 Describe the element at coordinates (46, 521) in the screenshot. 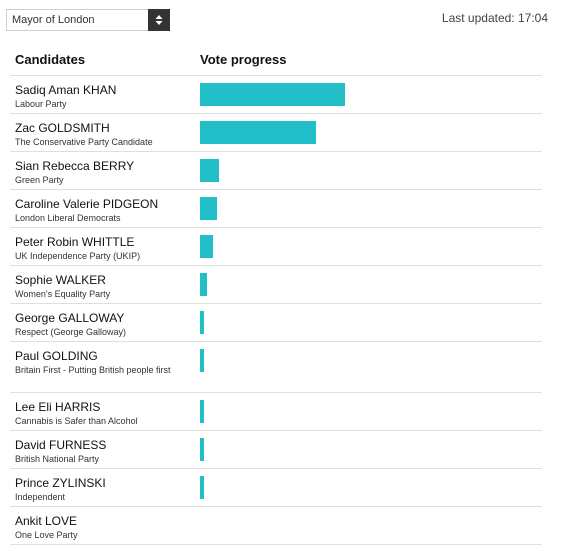

I see `candidate-name: Ankit LOVE` at that location.